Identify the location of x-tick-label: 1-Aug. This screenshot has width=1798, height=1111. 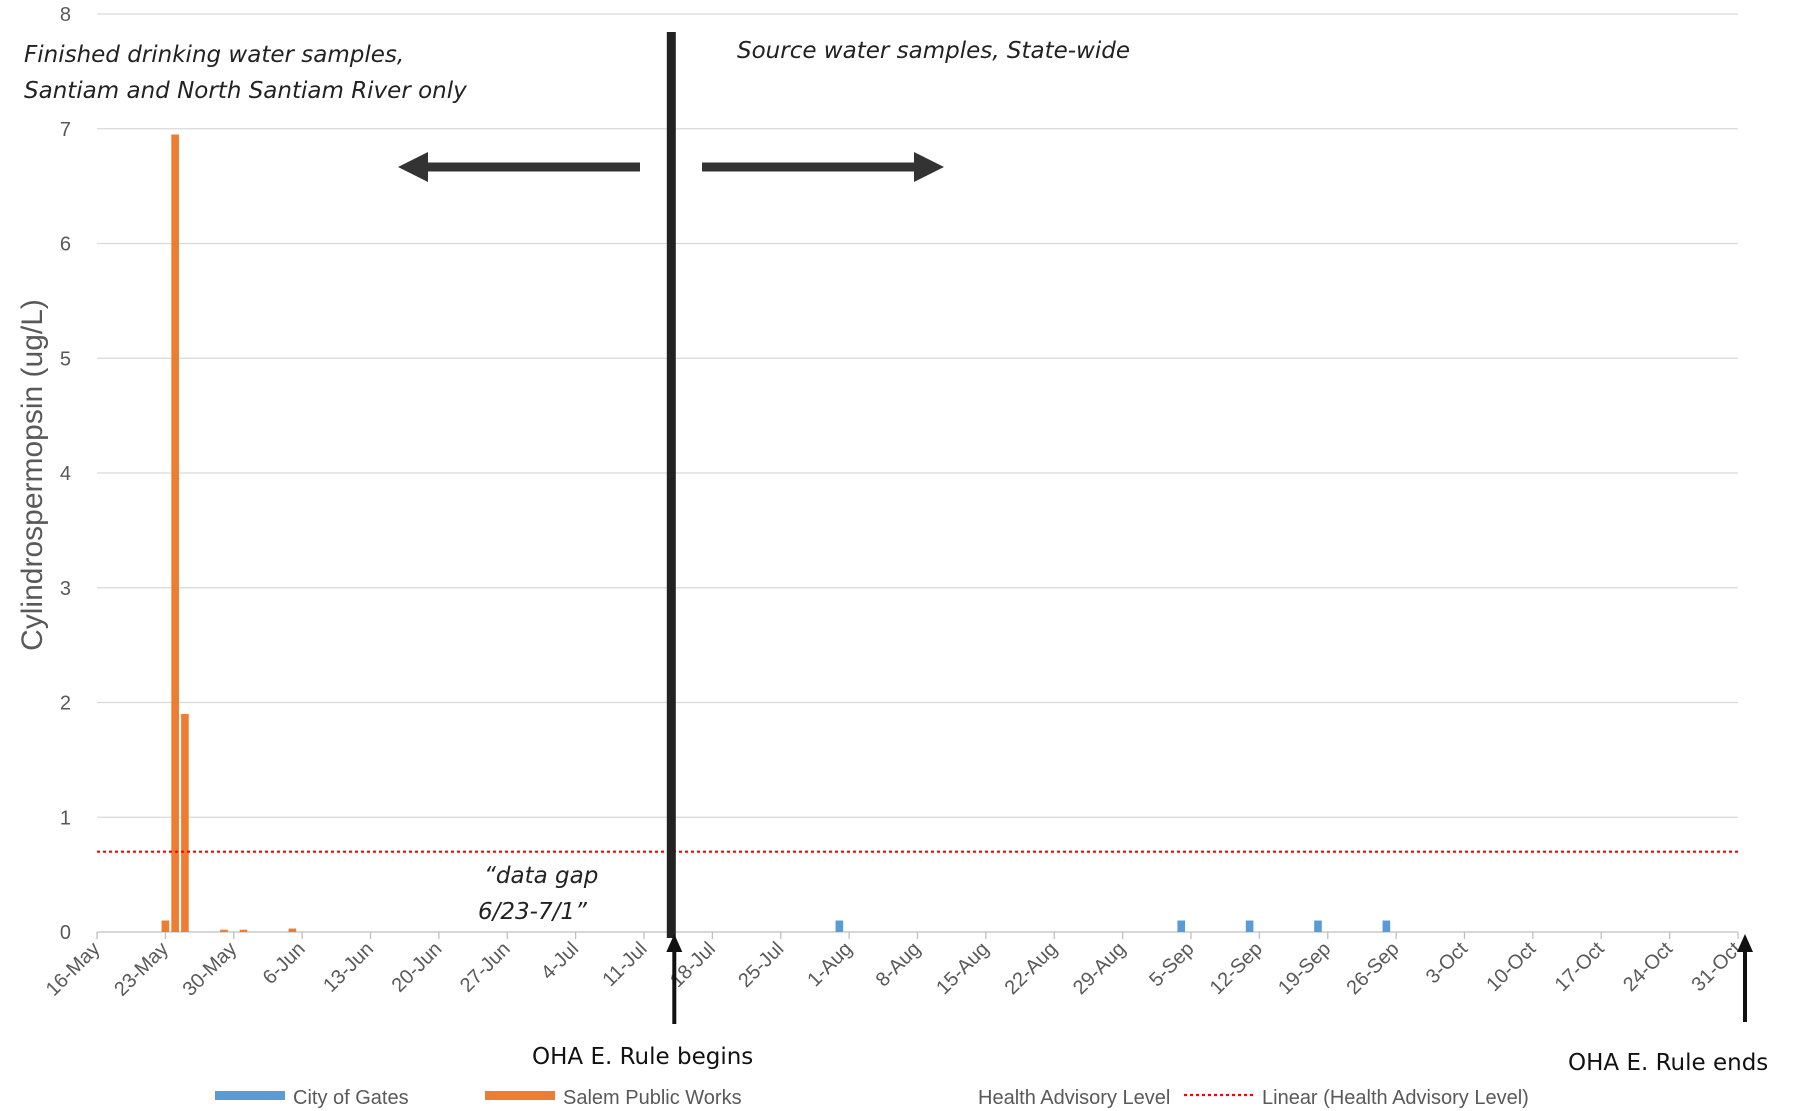
(829, 964).